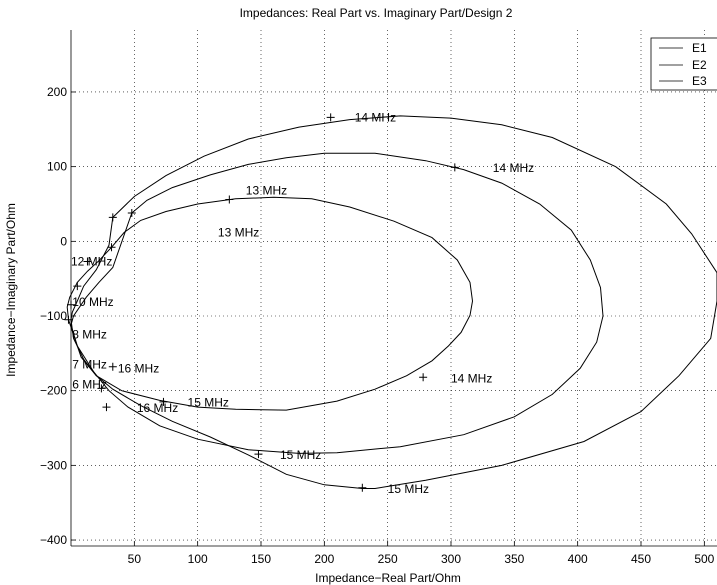 The height and width of the screenshot is (585, 717). What do you see at coordinates (514, 559) in the screenshot?
I see `x-tick-label: 350` at bounding box center [514, 559].